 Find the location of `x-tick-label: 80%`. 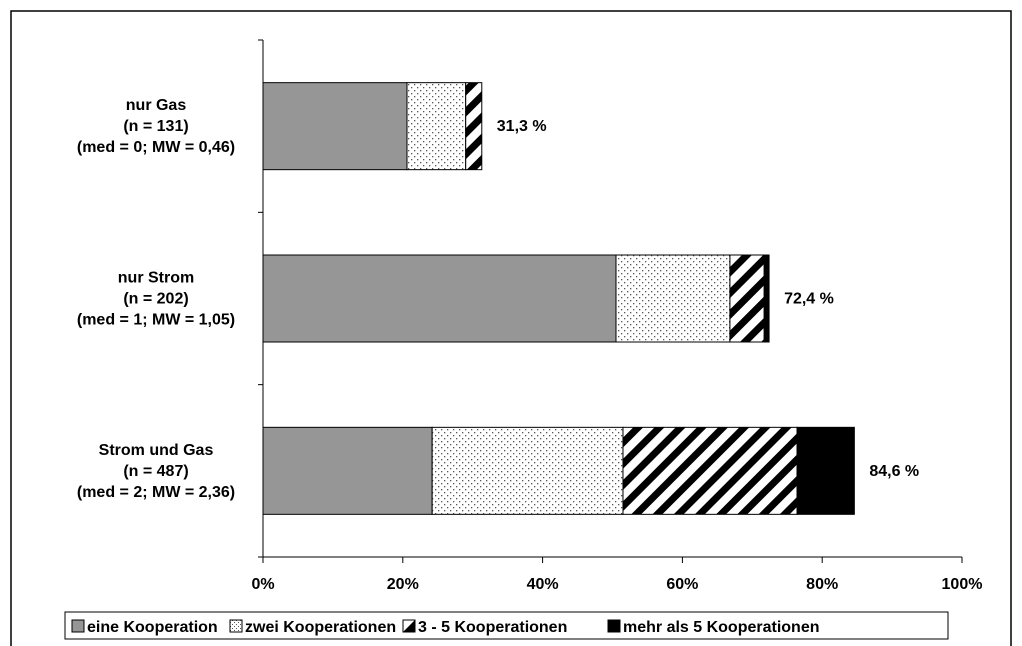

x-tick-label: 80% is located at coordinates (822, 584).